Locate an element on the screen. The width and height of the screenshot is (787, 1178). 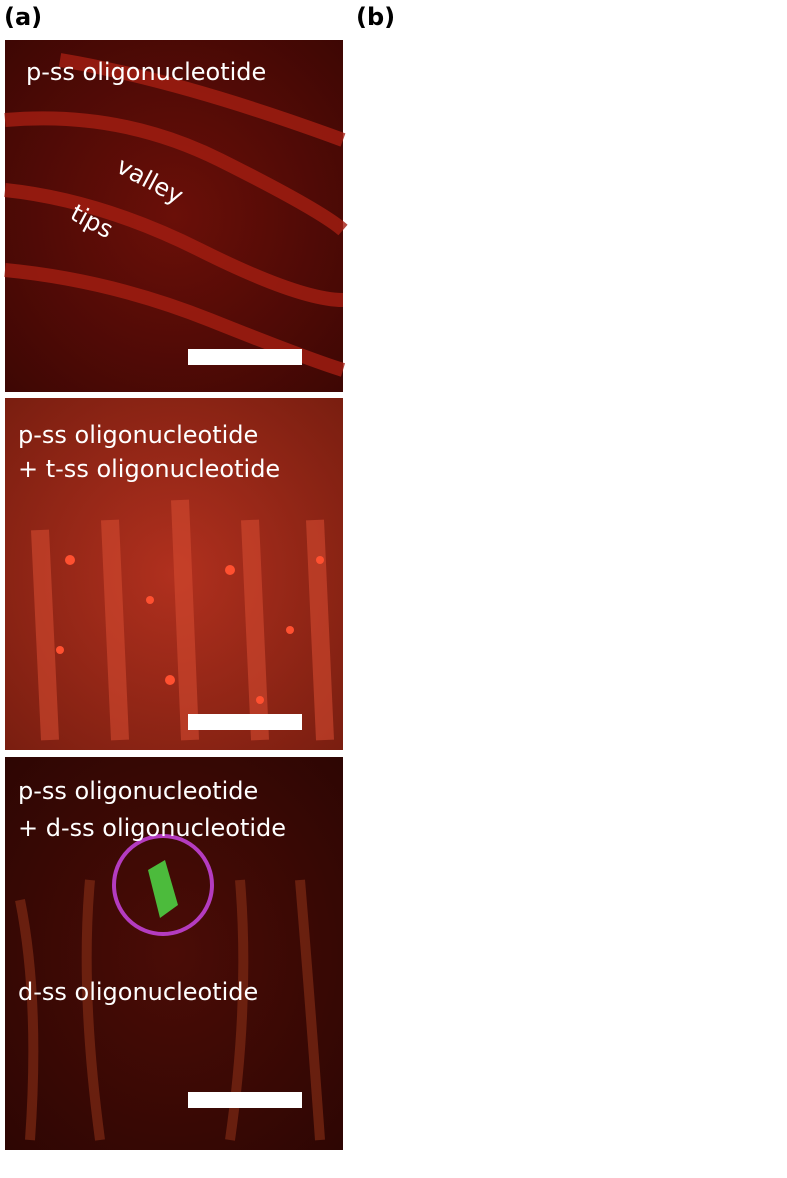
scale-bars is located at coordinates (245, 728).